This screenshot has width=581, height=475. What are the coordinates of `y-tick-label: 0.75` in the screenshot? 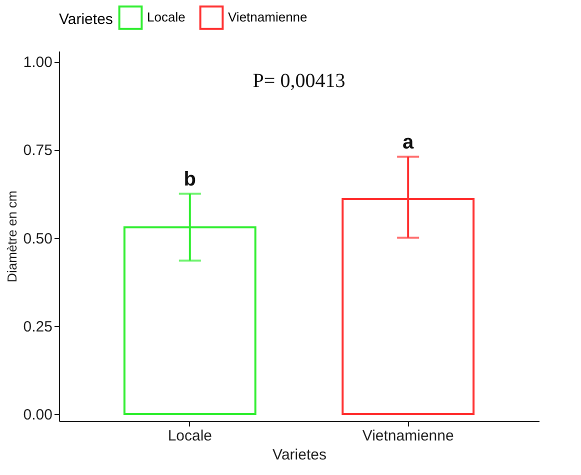 It's located at (37, 151).